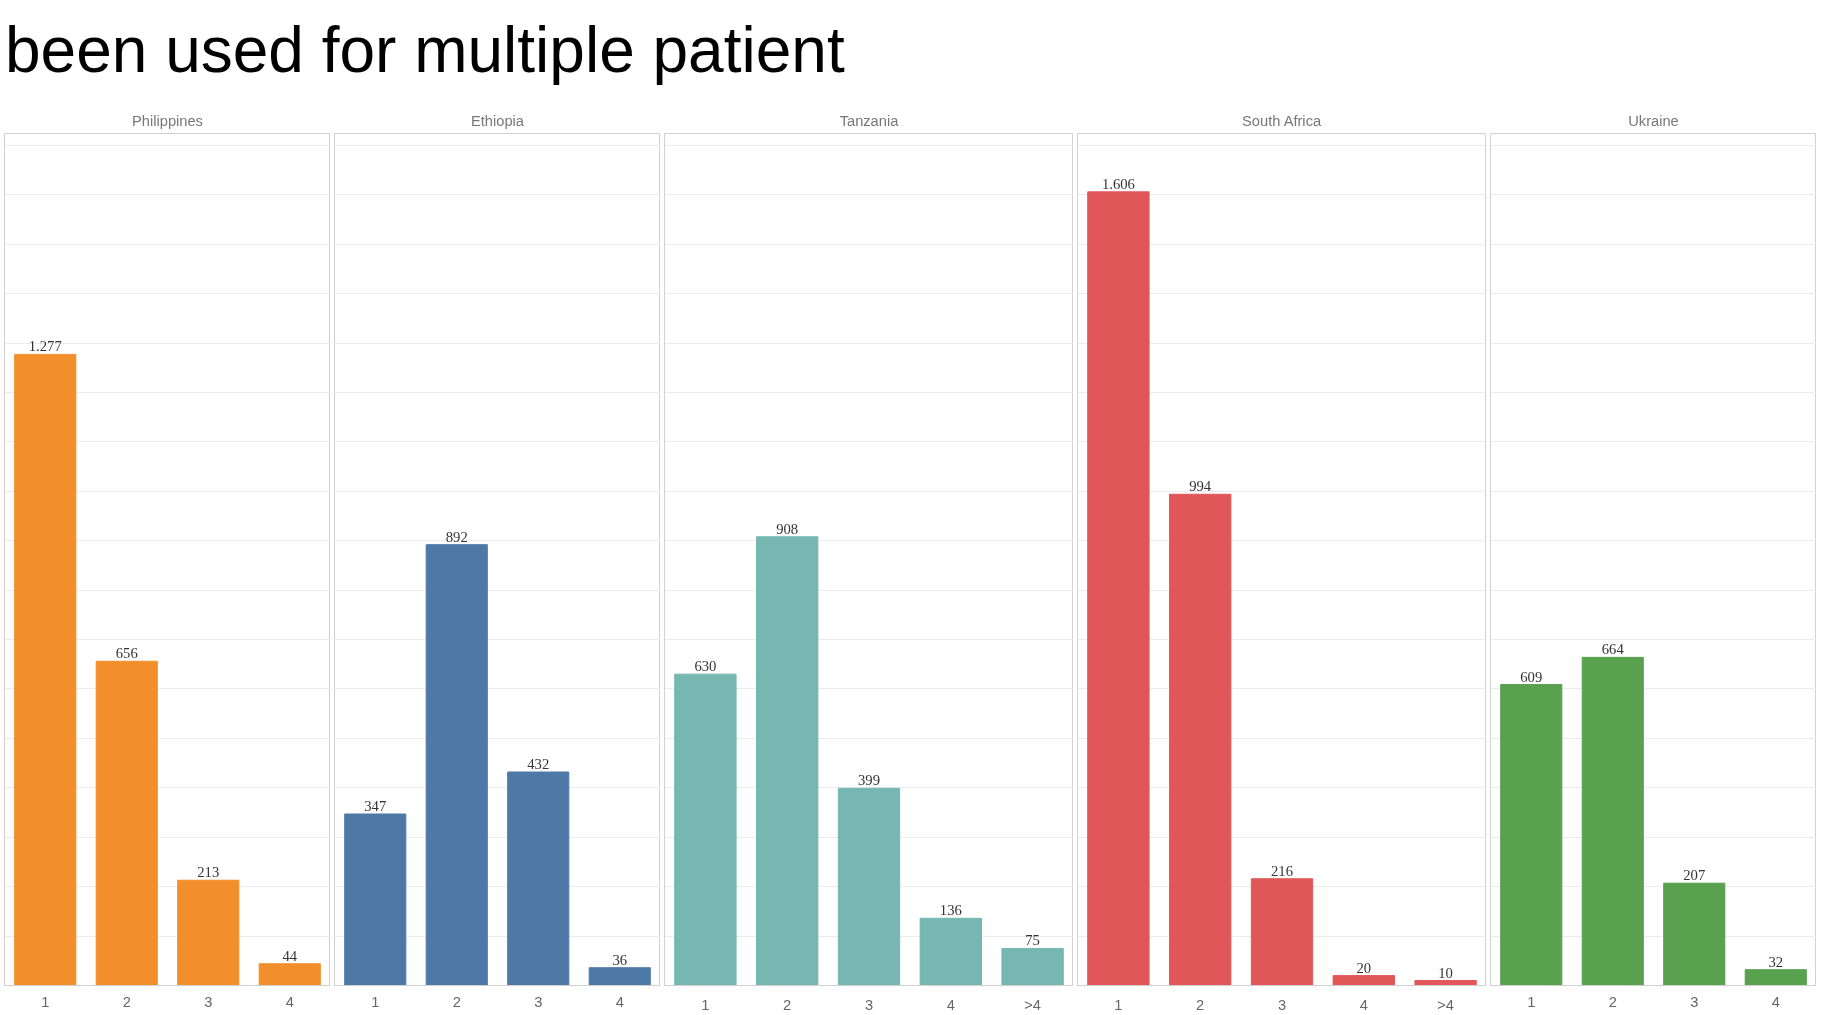 The height and width of the screenshot is (1015, 1829). I want to click on chart-title: Tanzania, so click(869, 120).